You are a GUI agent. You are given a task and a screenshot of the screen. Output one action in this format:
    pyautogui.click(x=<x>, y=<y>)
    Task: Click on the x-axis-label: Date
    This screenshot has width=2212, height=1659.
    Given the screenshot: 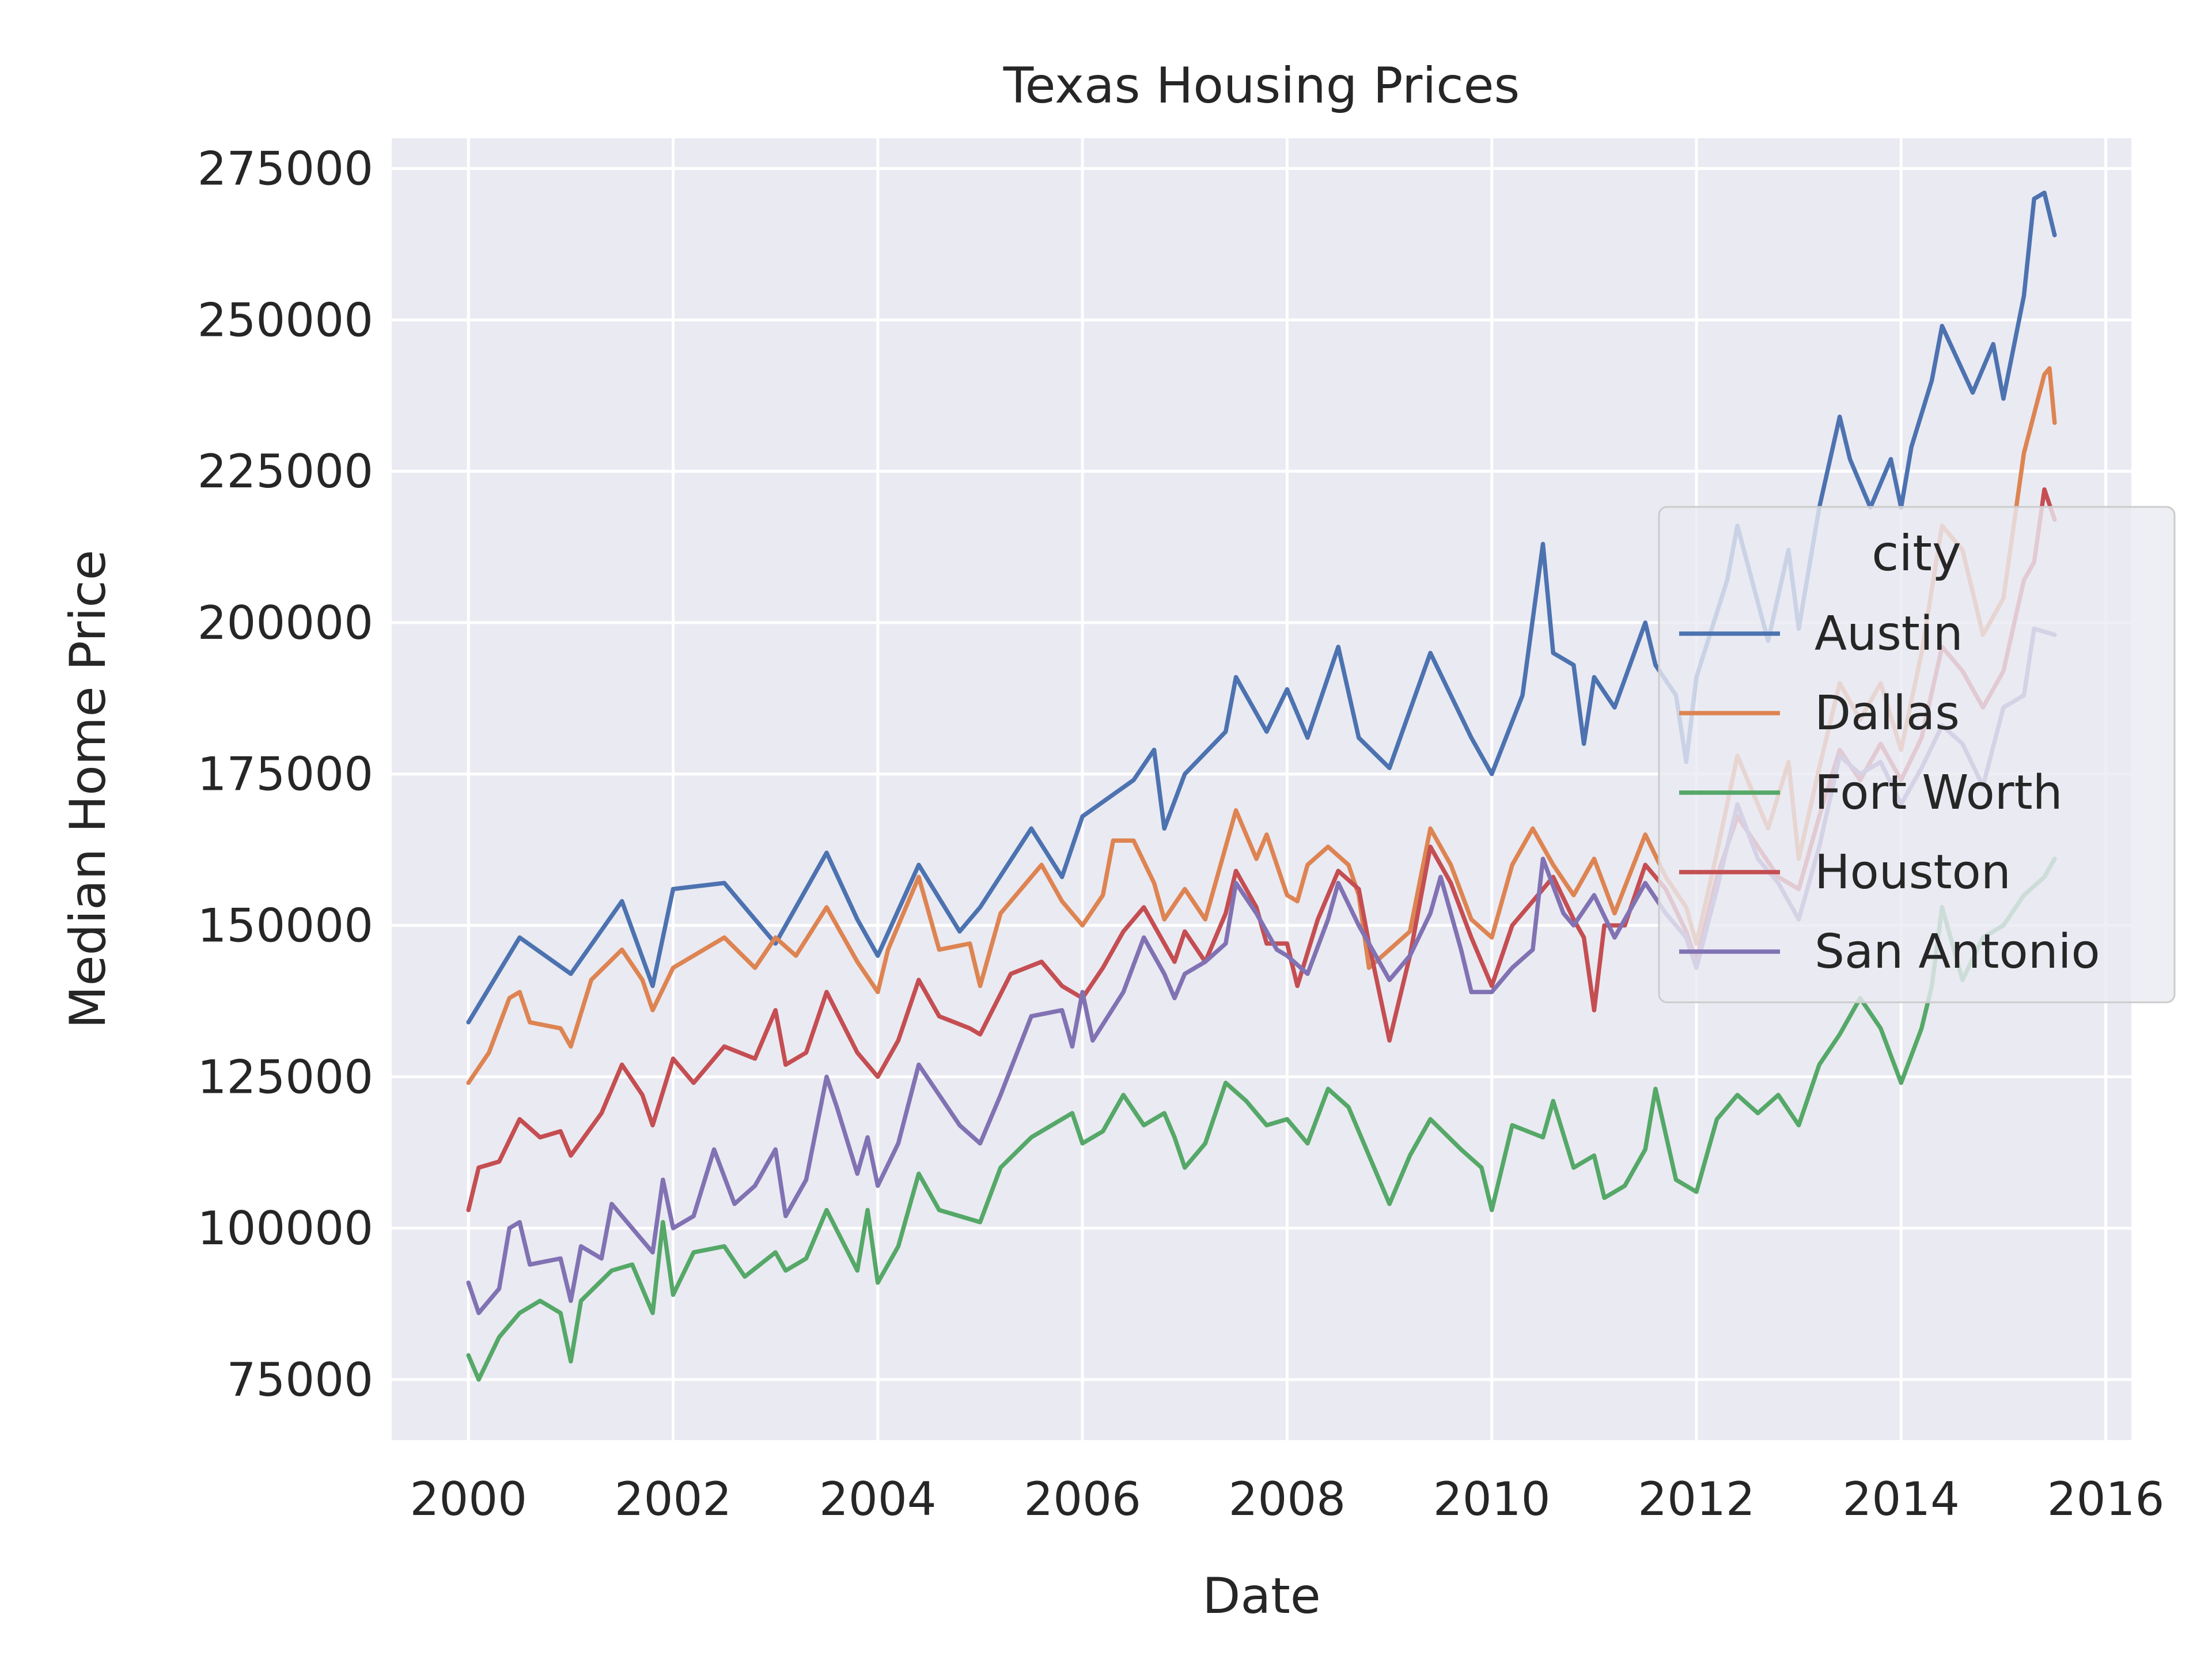 What is the action you would take?
    pyautogui.click(x=1261, y=1596)
    